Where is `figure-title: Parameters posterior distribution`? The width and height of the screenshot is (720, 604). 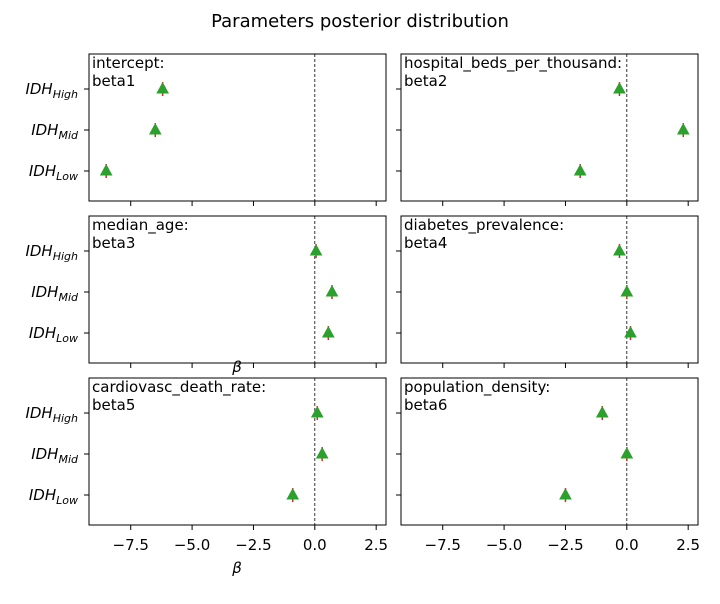 figure-title: Parameters posterior distribution is located at coordinates (360, 21).